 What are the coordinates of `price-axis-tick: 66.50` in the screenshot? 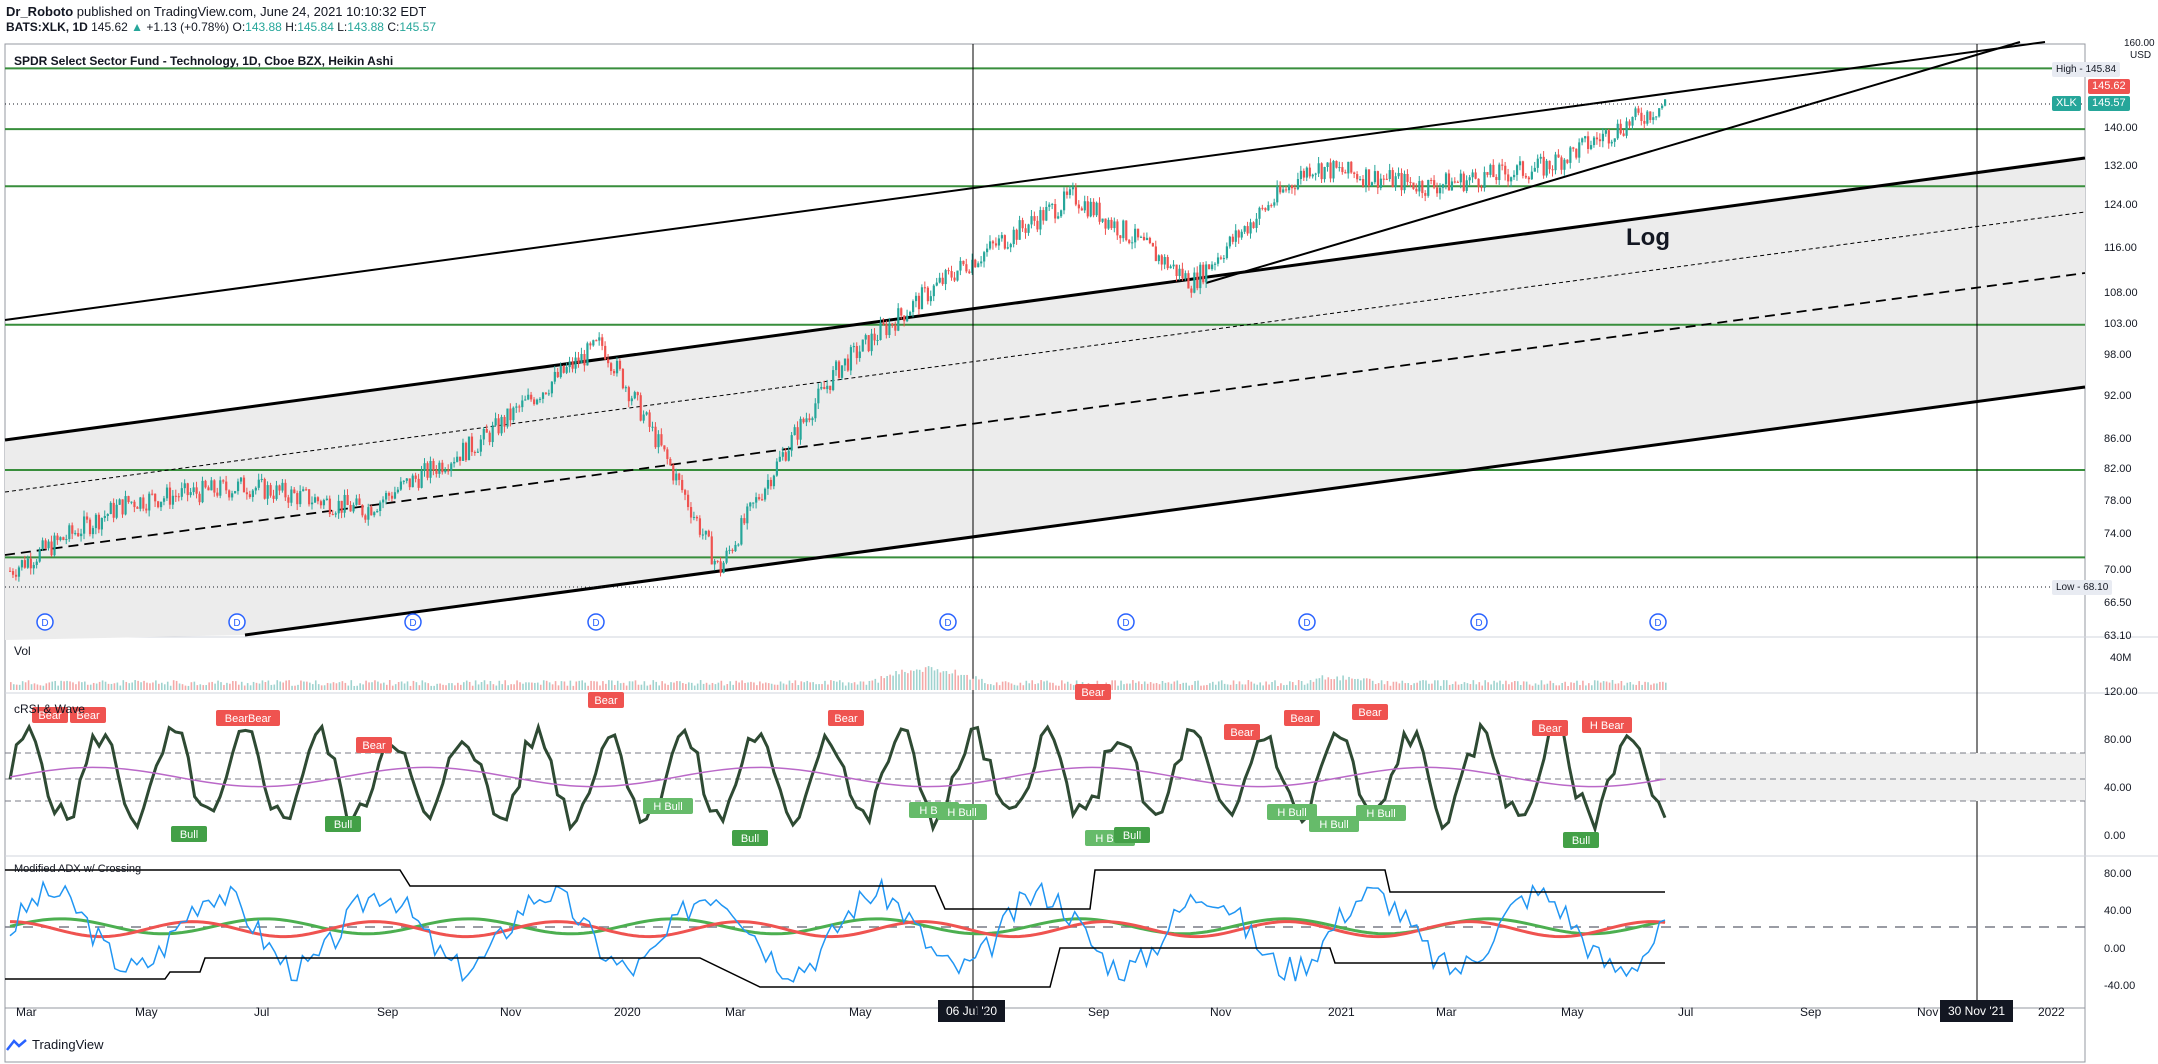 It's located at (2118, 602).